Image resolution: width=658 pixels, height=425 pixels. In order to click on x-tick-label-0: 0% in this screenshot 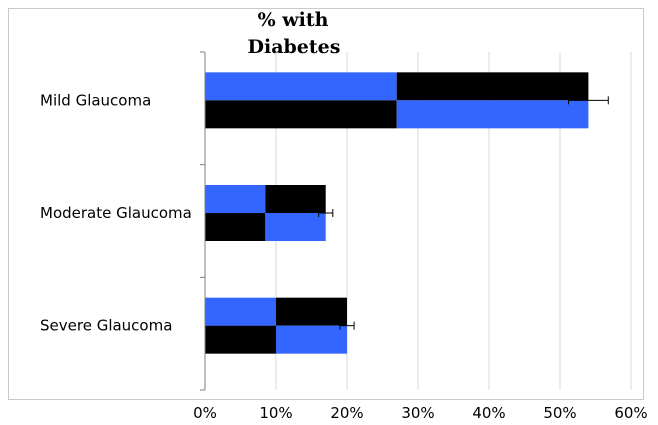, I will do `click(205, 413)`.